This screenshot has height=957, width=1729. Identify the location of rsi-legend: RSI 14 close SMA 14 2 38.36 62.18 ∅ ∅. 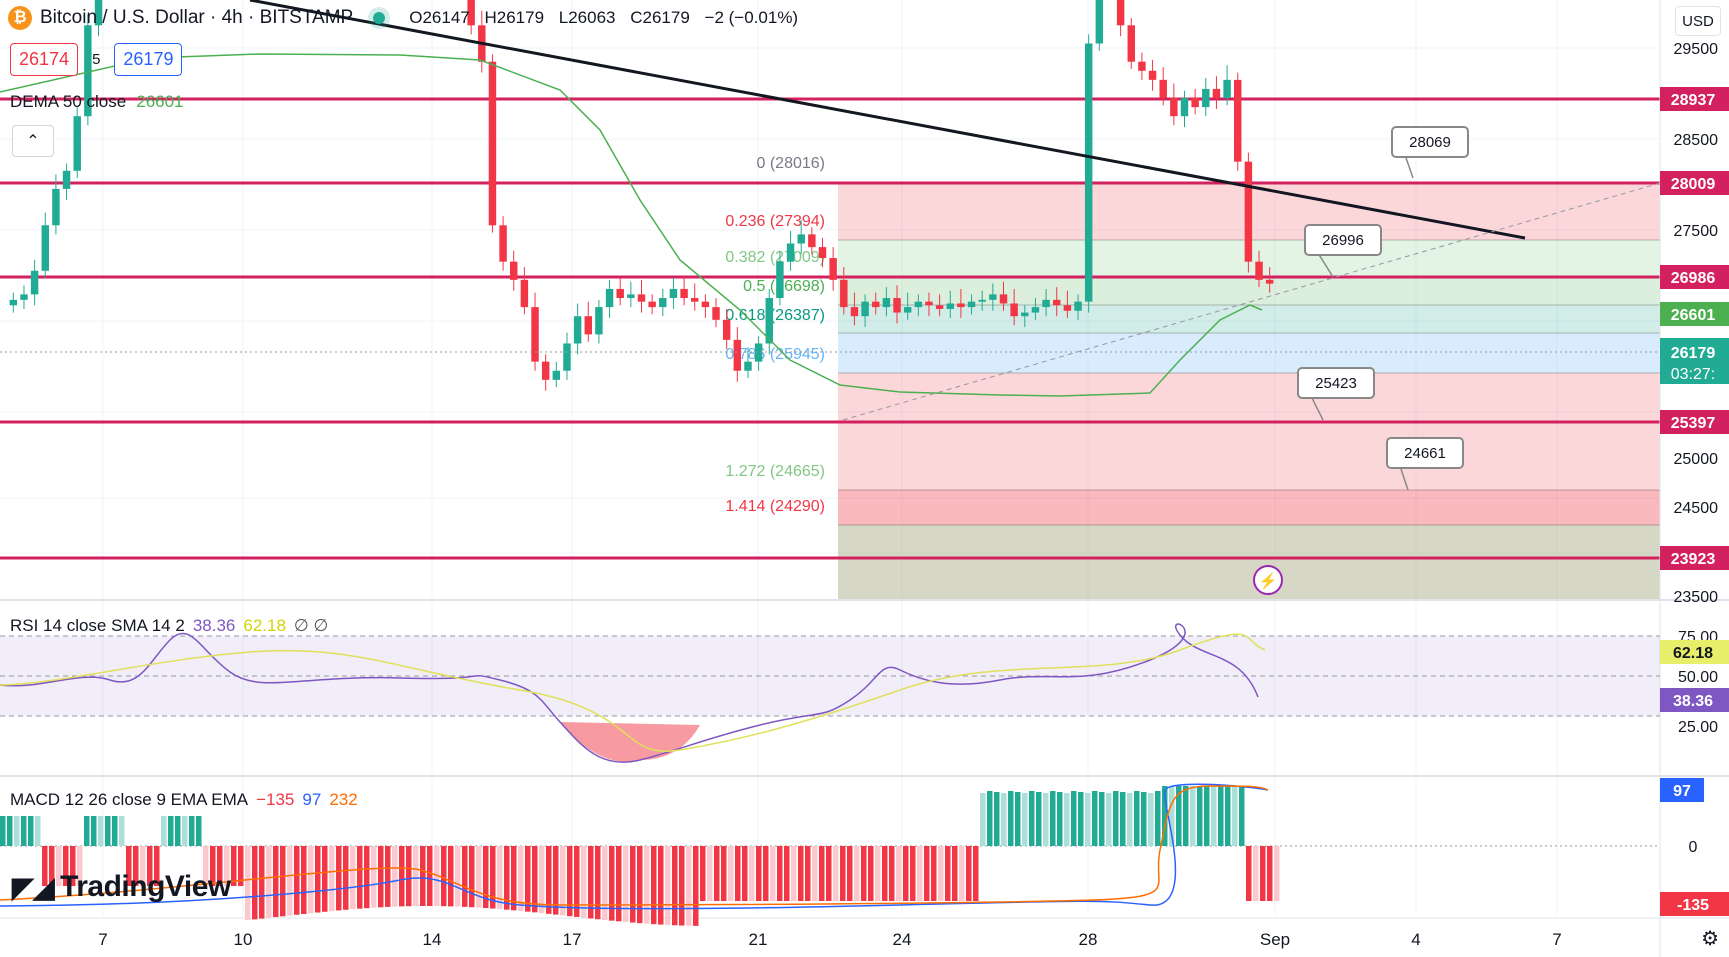
(169, 626).